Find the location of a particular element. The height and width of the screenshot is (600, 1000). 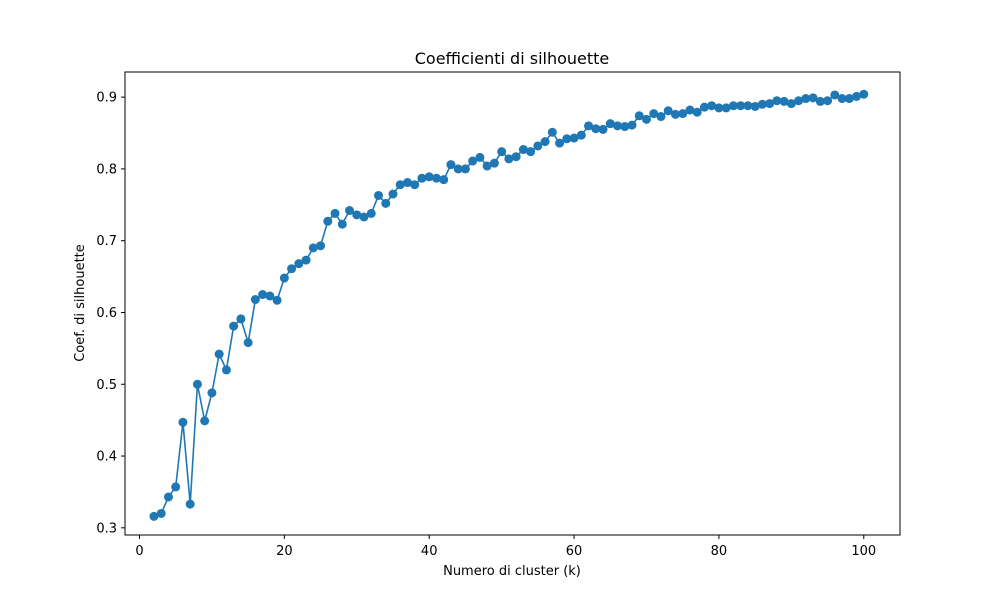

chart-title: Coefficienti di silhouette is located at coordinates (512, 58).